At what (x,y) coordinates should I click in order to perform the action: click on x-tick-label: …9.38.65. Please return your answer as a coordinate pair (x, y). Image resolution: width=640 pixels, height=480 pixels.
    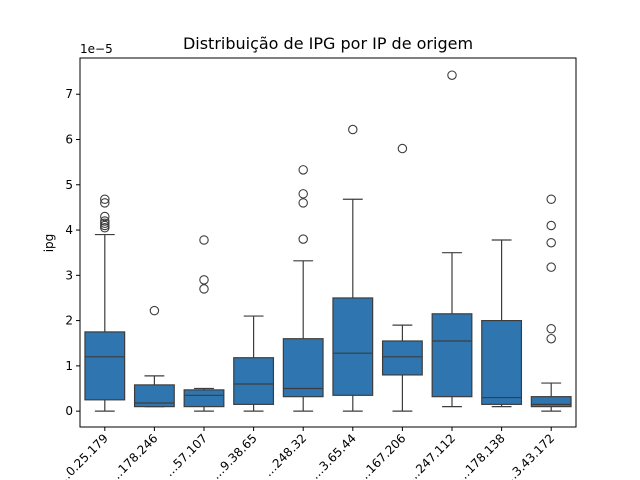
    Looking at the image, I should click on (234, 455).